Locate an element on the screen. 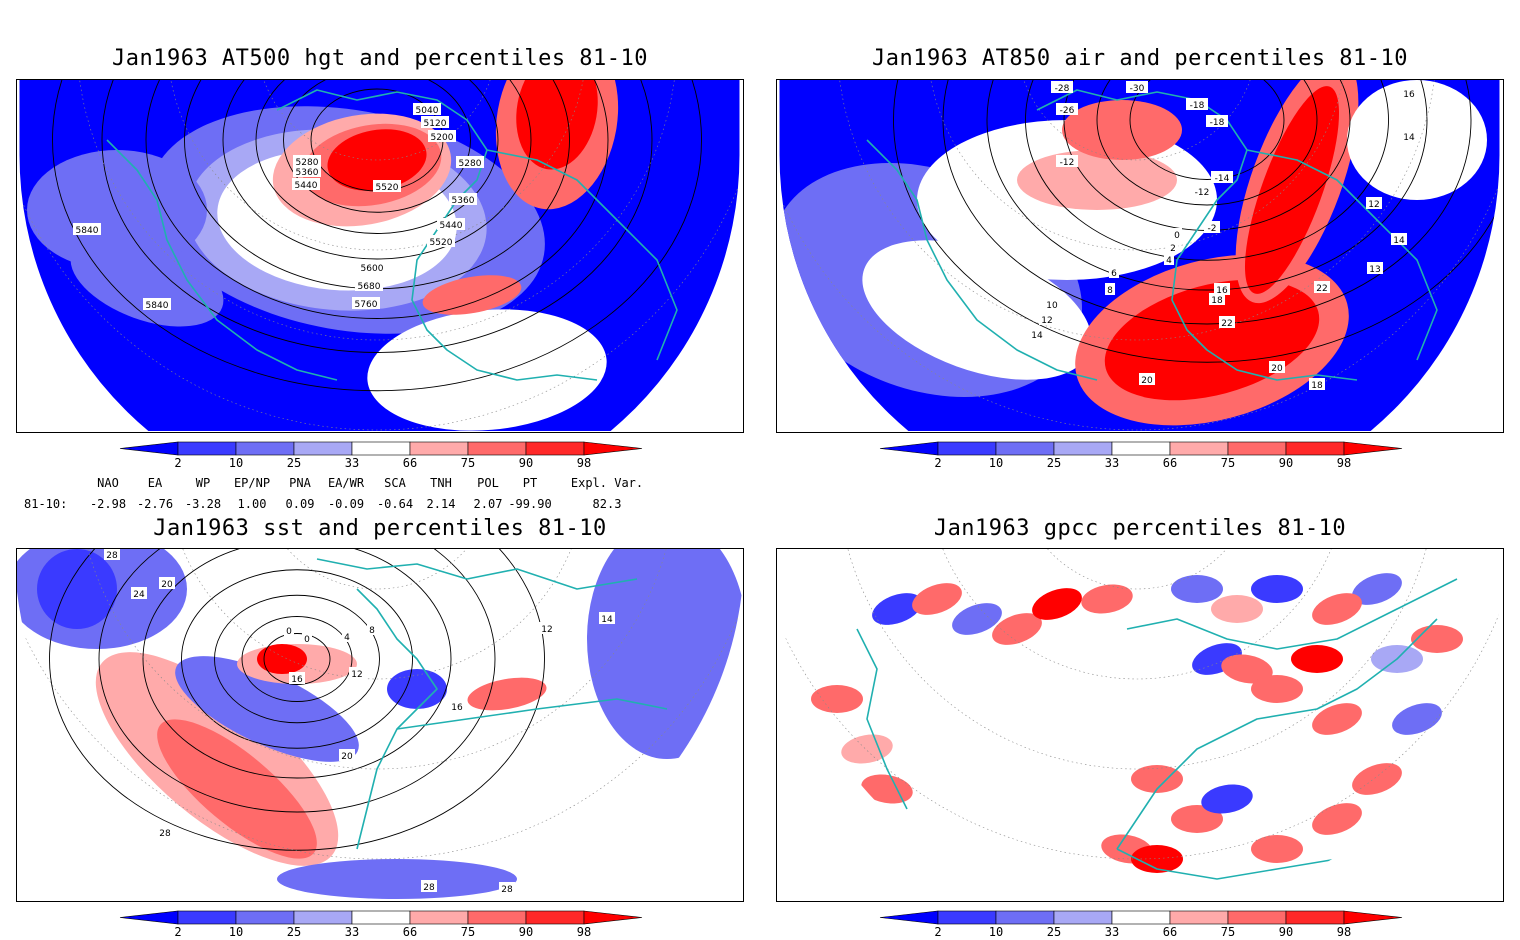 The width and height of the screenshot is (1520, 940). index-header: SCA is located at coordinates (395, 483).